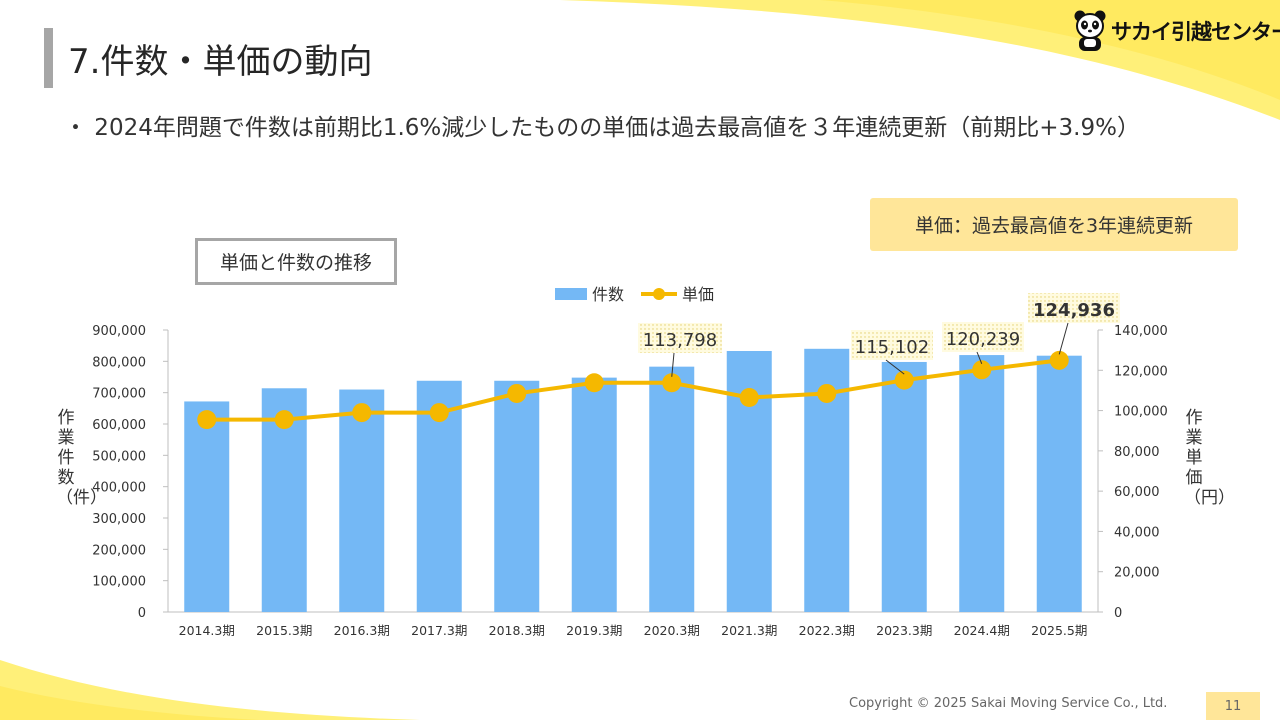 The width and height of the screenshot is (1280, 720). I want to click on chart-title: 単価と件数の推移, so click(295, 263).